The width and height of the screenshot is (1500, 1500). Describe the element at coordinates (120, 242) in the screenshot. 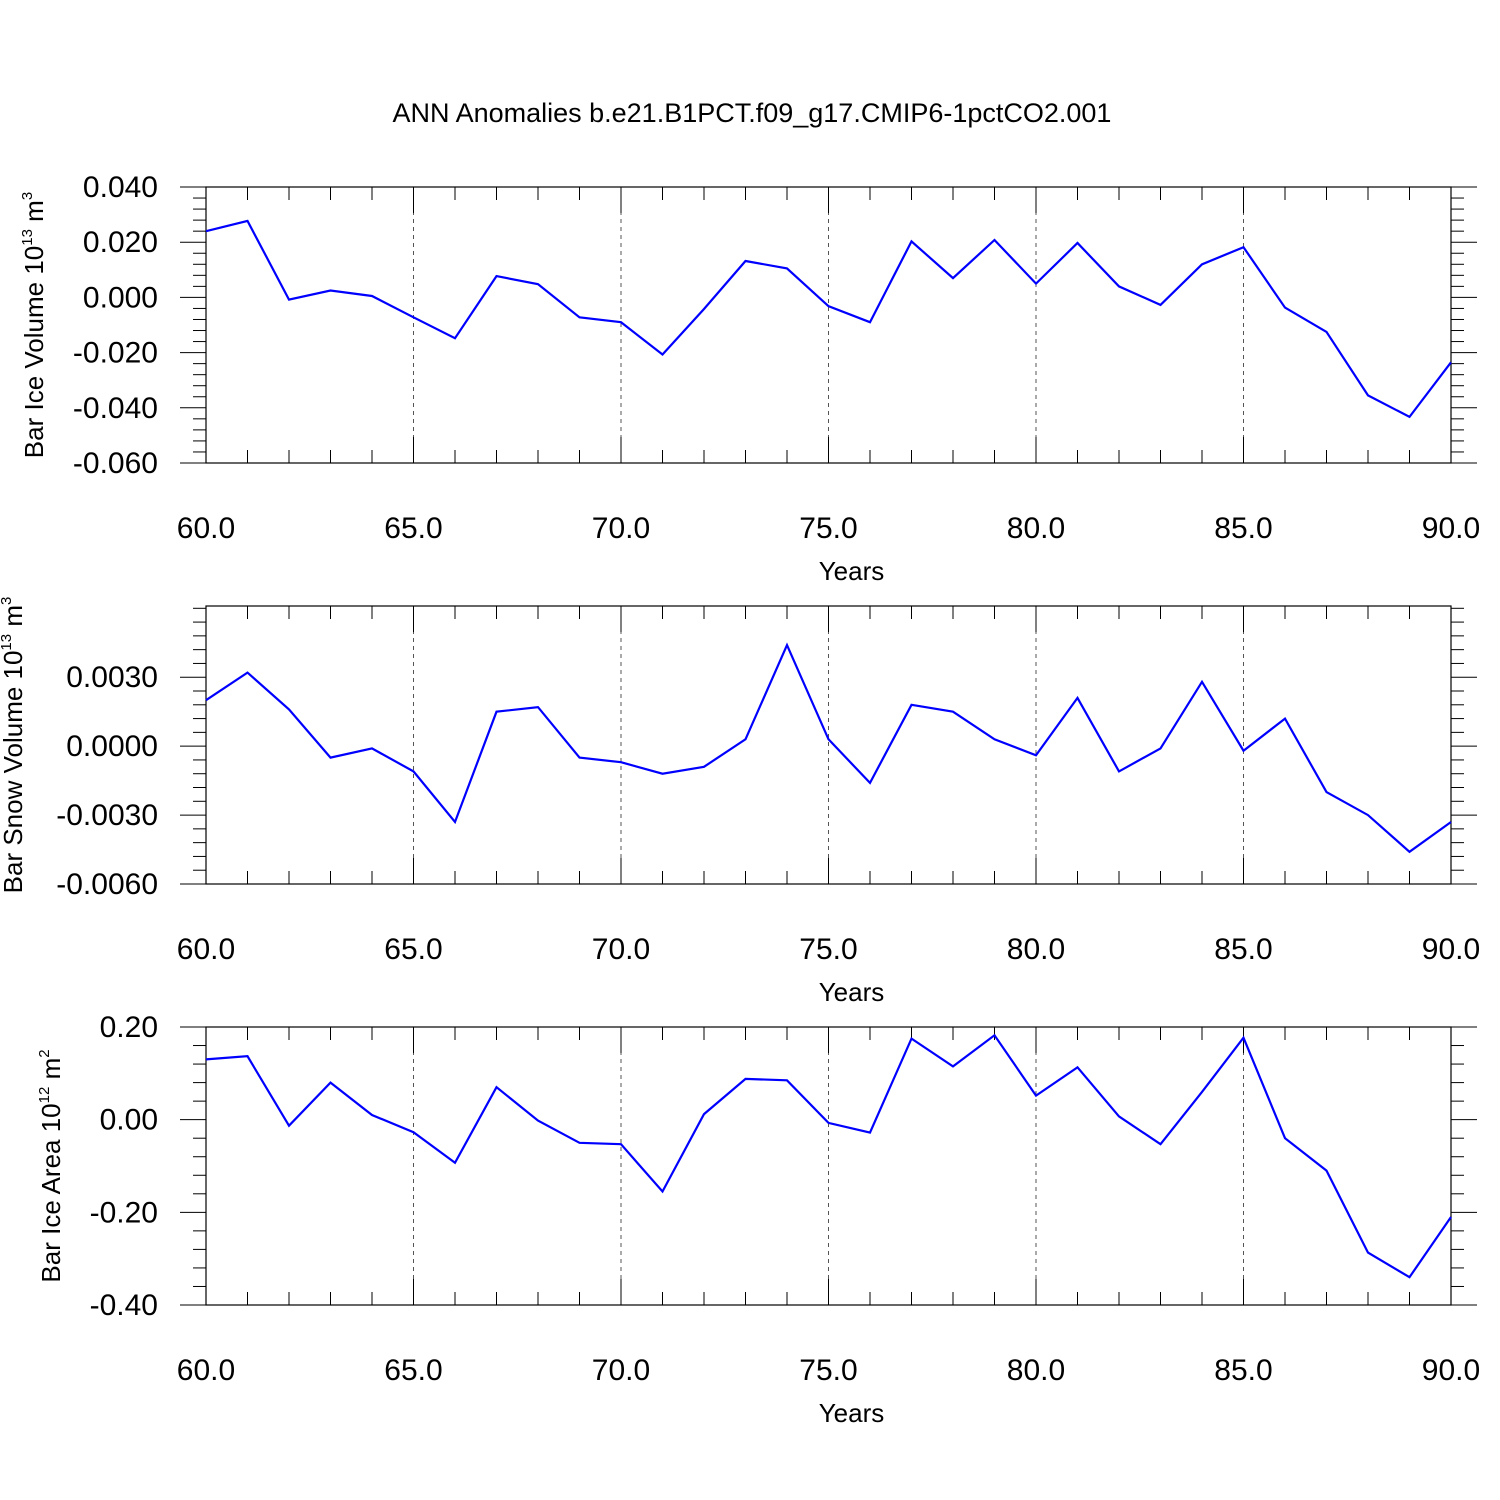

I see `y-tick-label: 0.020` at that location.